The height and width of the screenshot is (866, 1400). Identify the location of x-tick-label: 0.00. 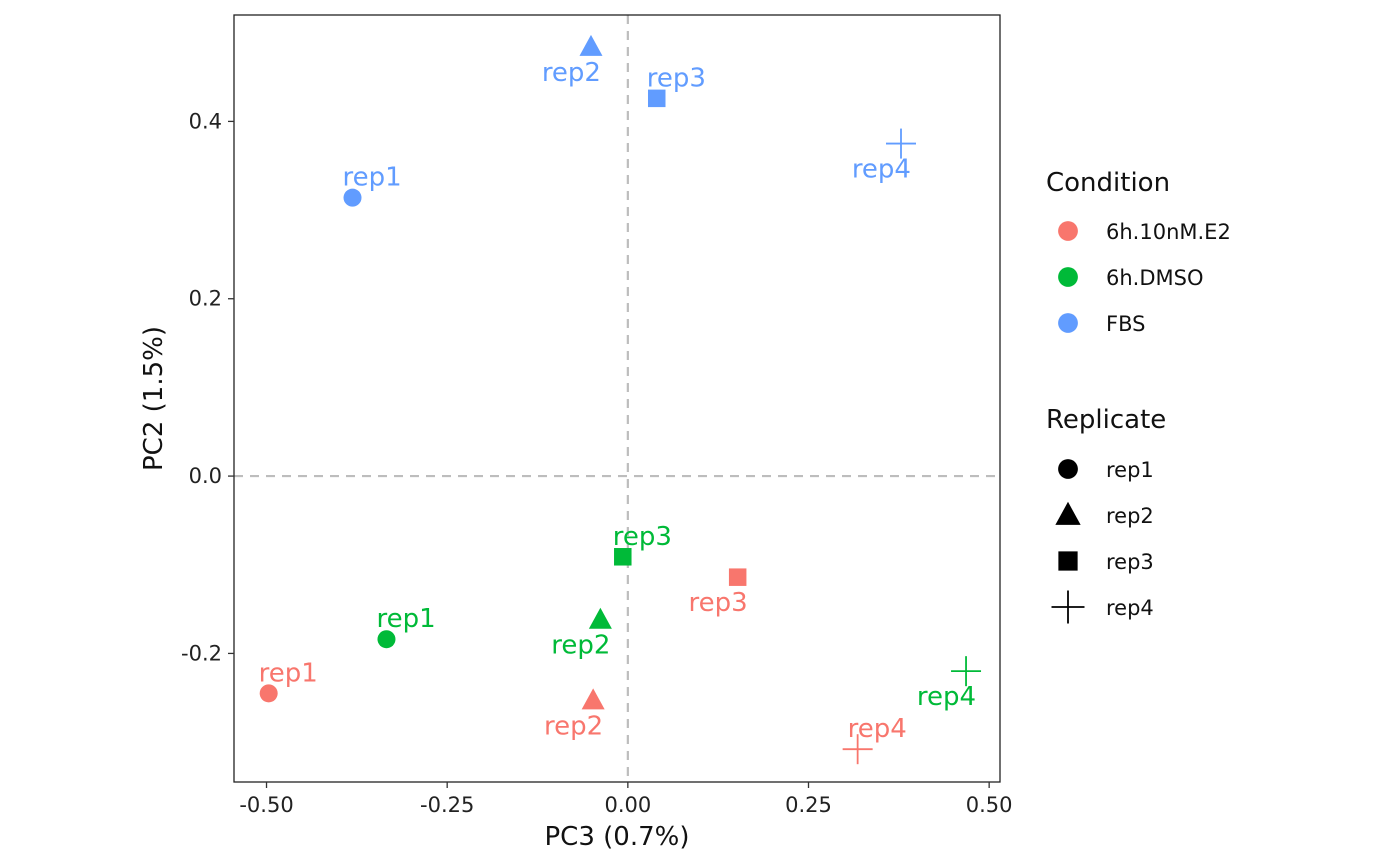
(627, 805).